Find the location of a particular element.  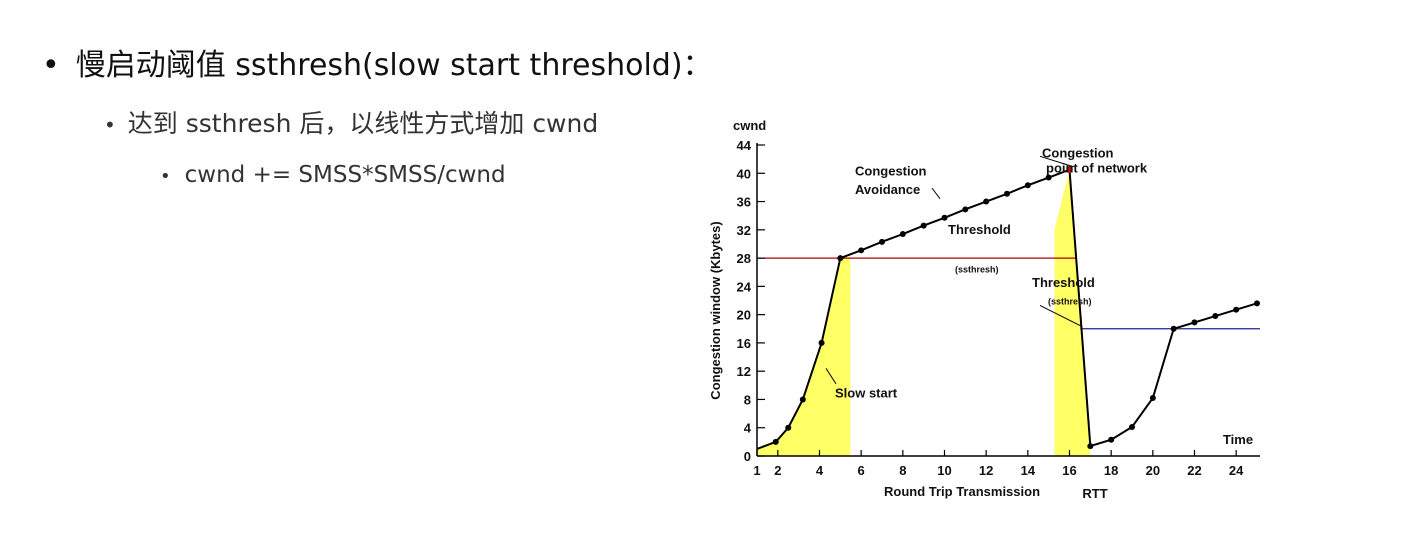

x-axis-unit: RTT is located at coordinates (1094, 493).